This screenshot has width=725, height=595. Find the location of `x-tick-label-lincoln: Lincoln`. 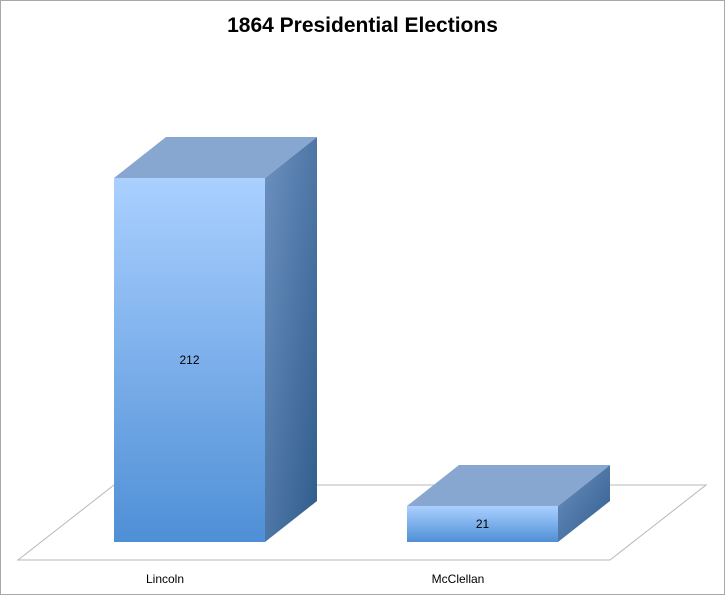

x-tick-label-lincoln: Lincoln is located at coordinates (165, 579).